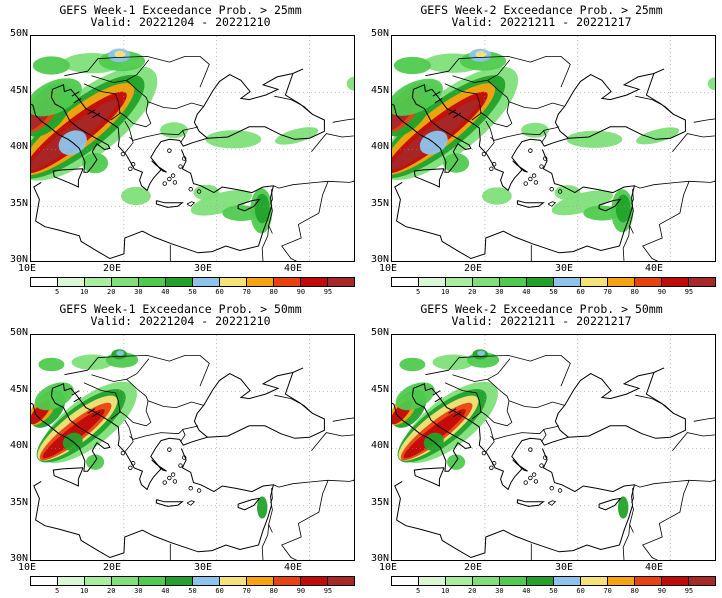  What do you see at coordinates (180, 321) in the screenshot?
I see `panel-valid-dates: Valid: 20221204 - 20221210` at bounding box center [180, 321].